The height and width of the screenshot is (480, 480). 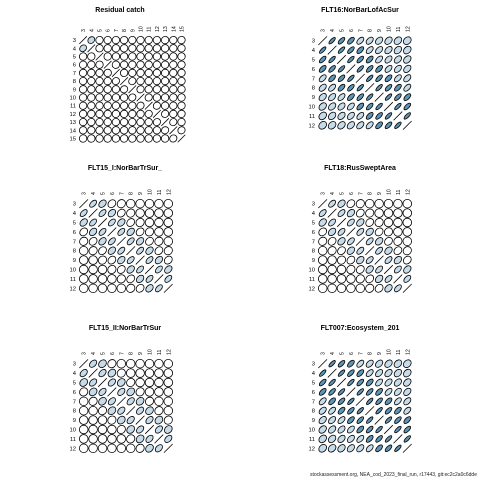 I want to click on row-label: 7, so click(x=313, y=402).